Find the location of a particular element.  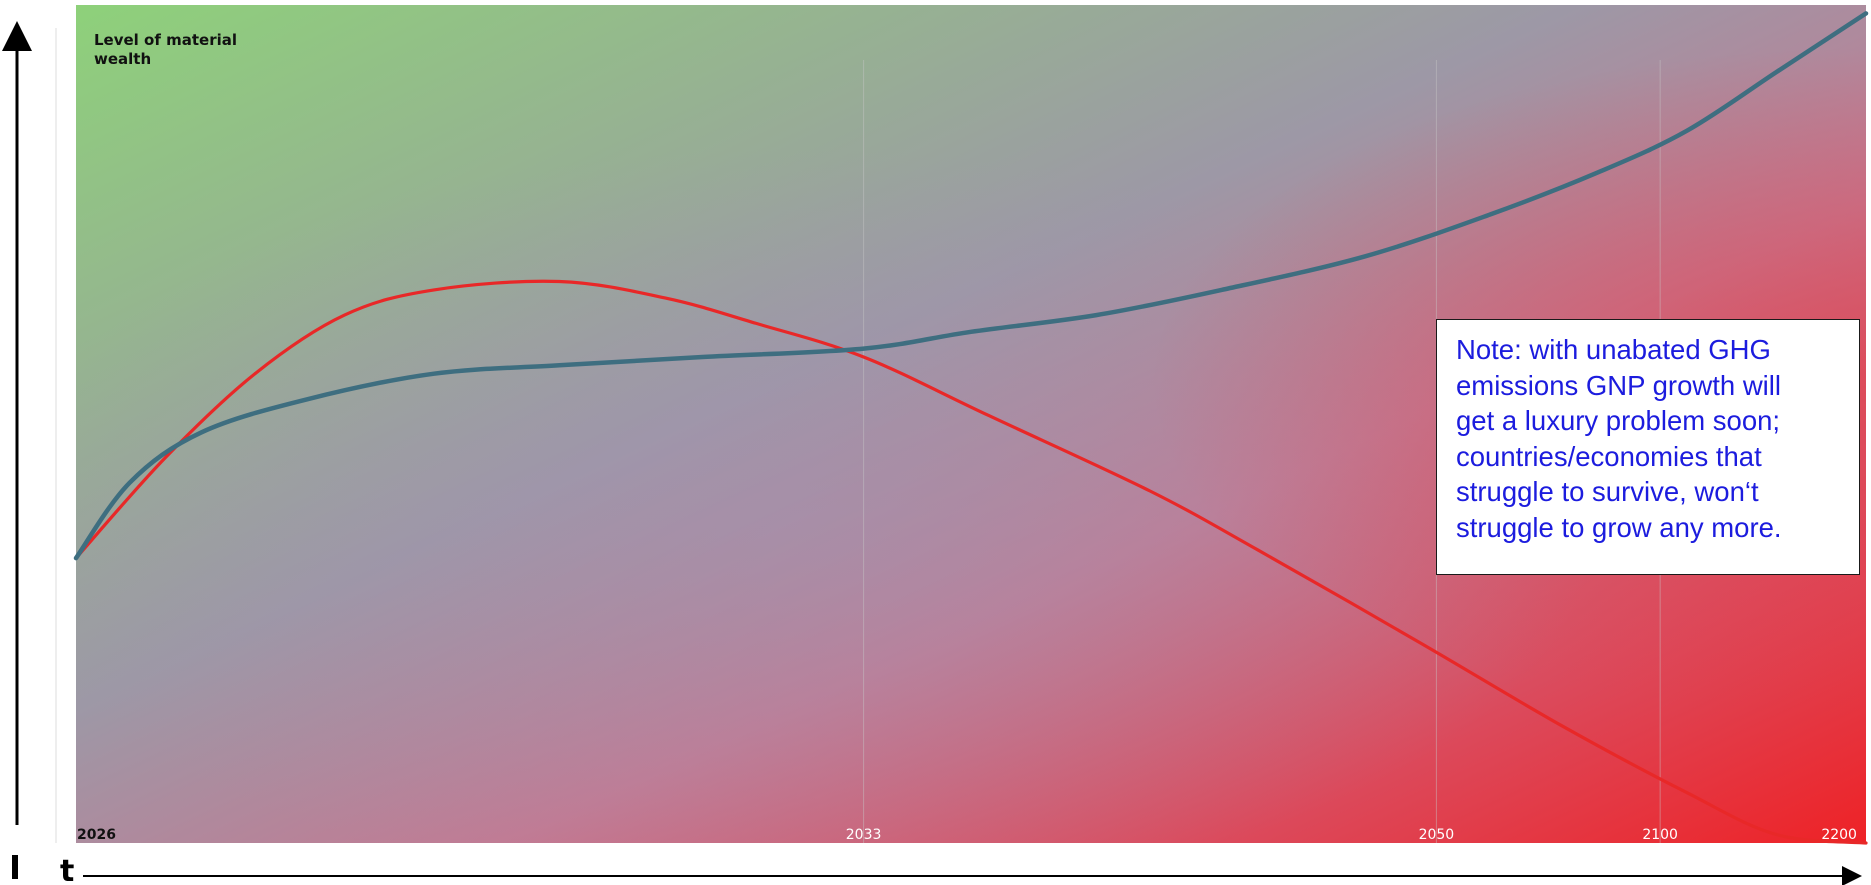

x-axis-label: t is located at coordinates (67, 869).